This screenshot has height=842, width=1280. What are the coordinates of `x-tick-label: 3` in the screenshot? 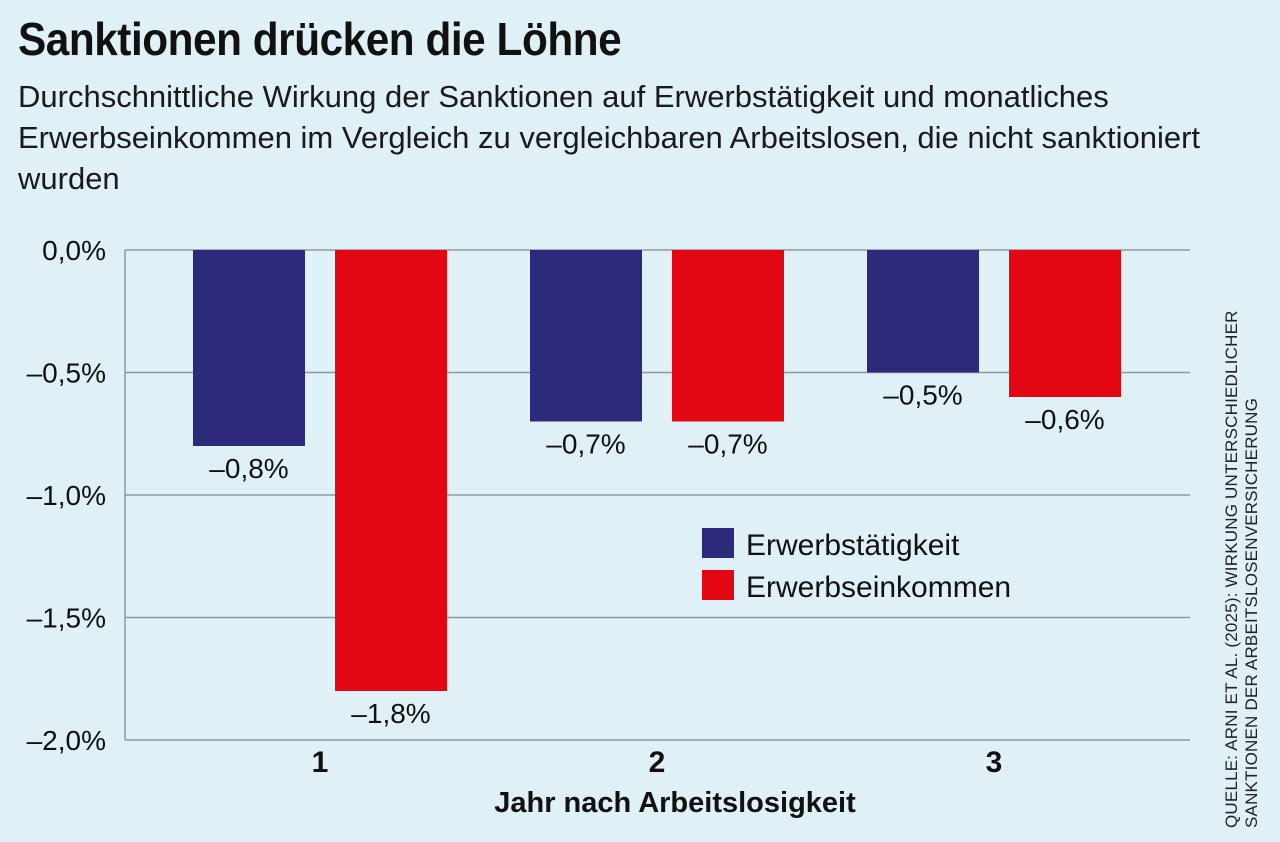 It's located at (994, 762).